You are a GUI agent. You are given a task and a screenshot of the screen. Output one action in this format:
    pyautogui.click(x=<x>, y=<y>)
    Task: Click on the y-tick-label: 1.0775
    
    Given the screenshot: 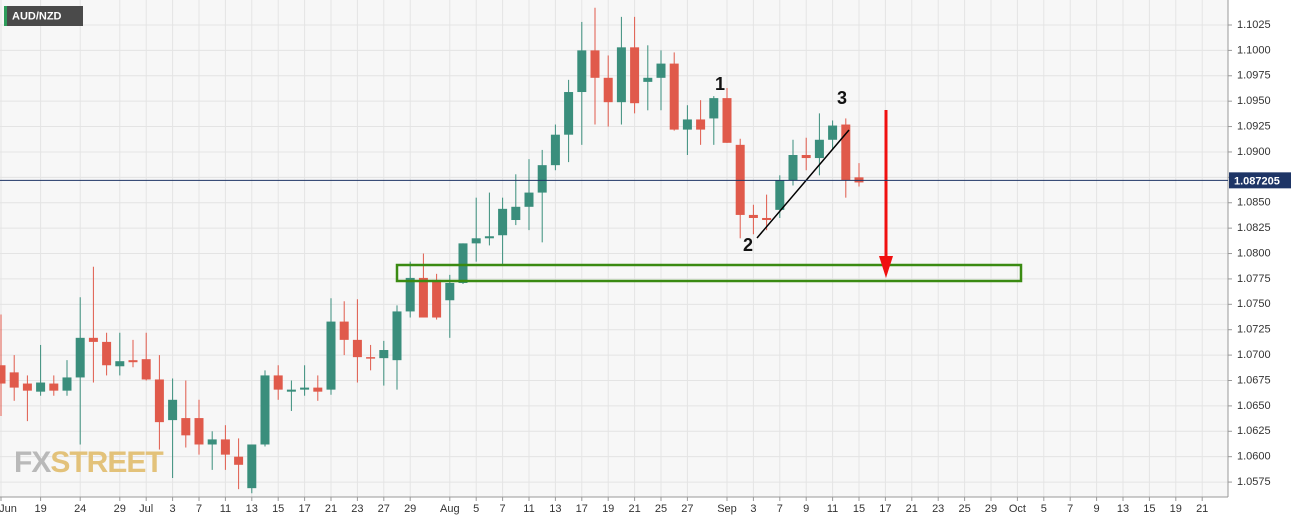 What is the action you would take?
    pyautogui.click(x=1254, y=279)
    